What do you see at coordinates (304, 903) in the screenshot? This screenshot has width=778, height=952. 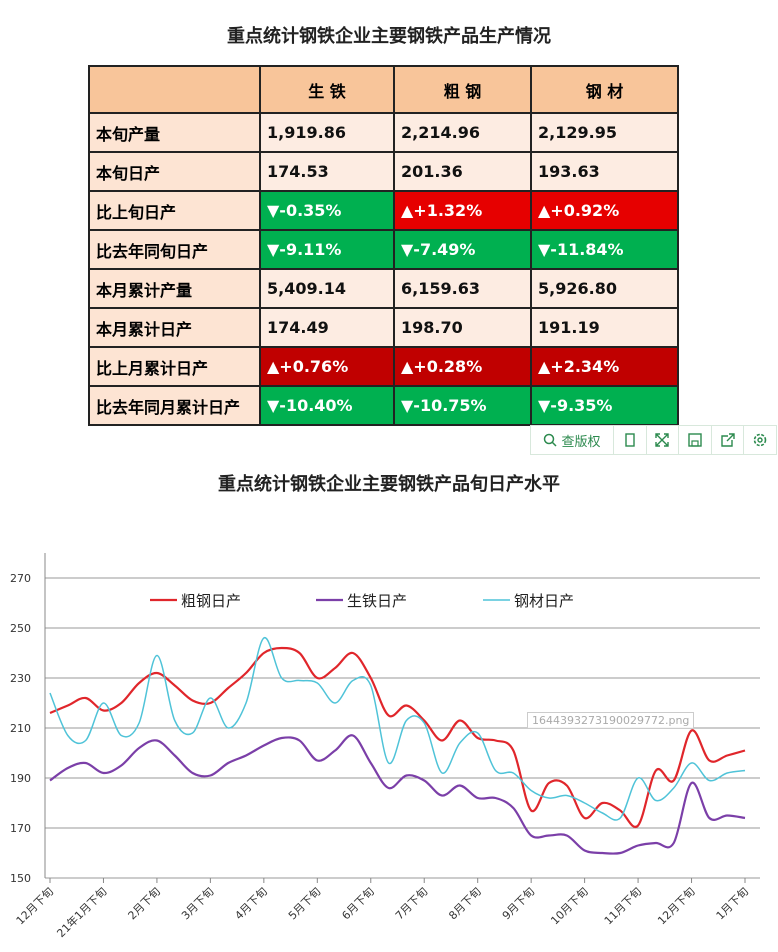 I see `x-tick-label: 5月下旬` at bounding box center [304, 903].